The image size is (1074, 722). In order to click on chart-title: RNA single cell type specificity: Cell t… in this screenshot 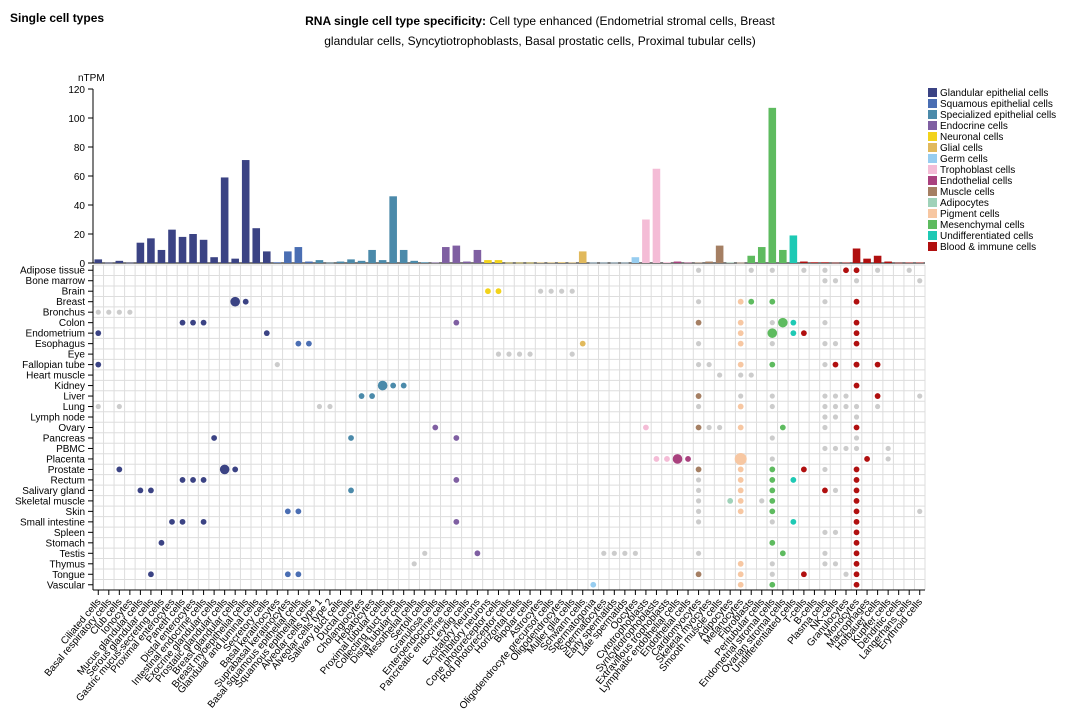, I will do `click(540, 31)`.